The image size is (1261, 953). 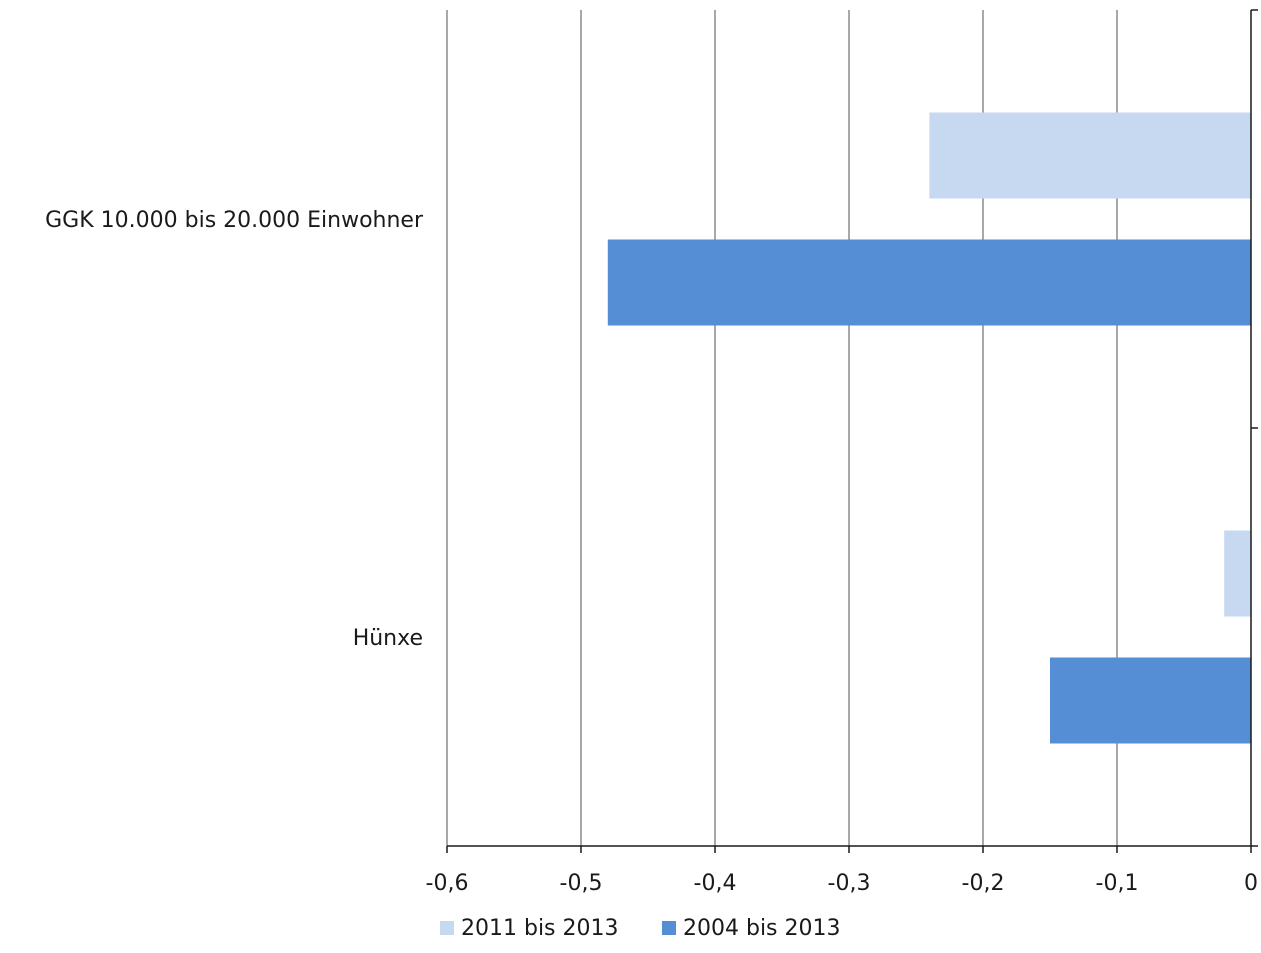 I want to click on legend-label: 2011 bis 2013, so click(x=540, y=928).